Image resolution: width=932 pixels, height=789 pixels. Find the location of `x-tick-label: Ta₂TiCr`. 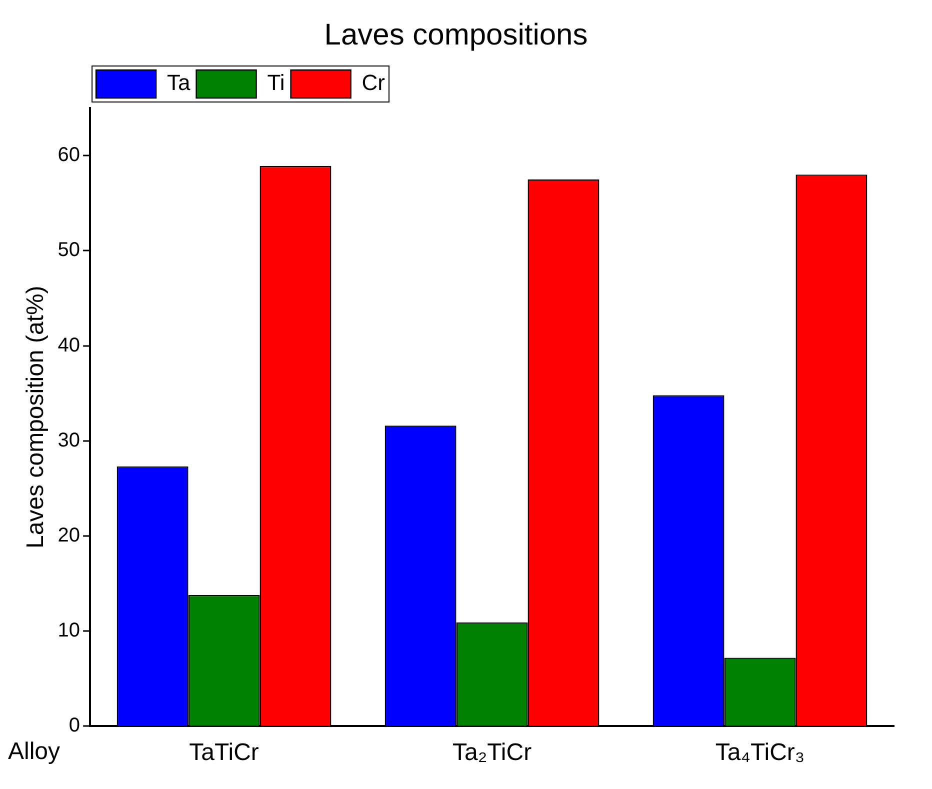

x-tick-label: Ta₂TiCr is located at coordinates (492, 752).